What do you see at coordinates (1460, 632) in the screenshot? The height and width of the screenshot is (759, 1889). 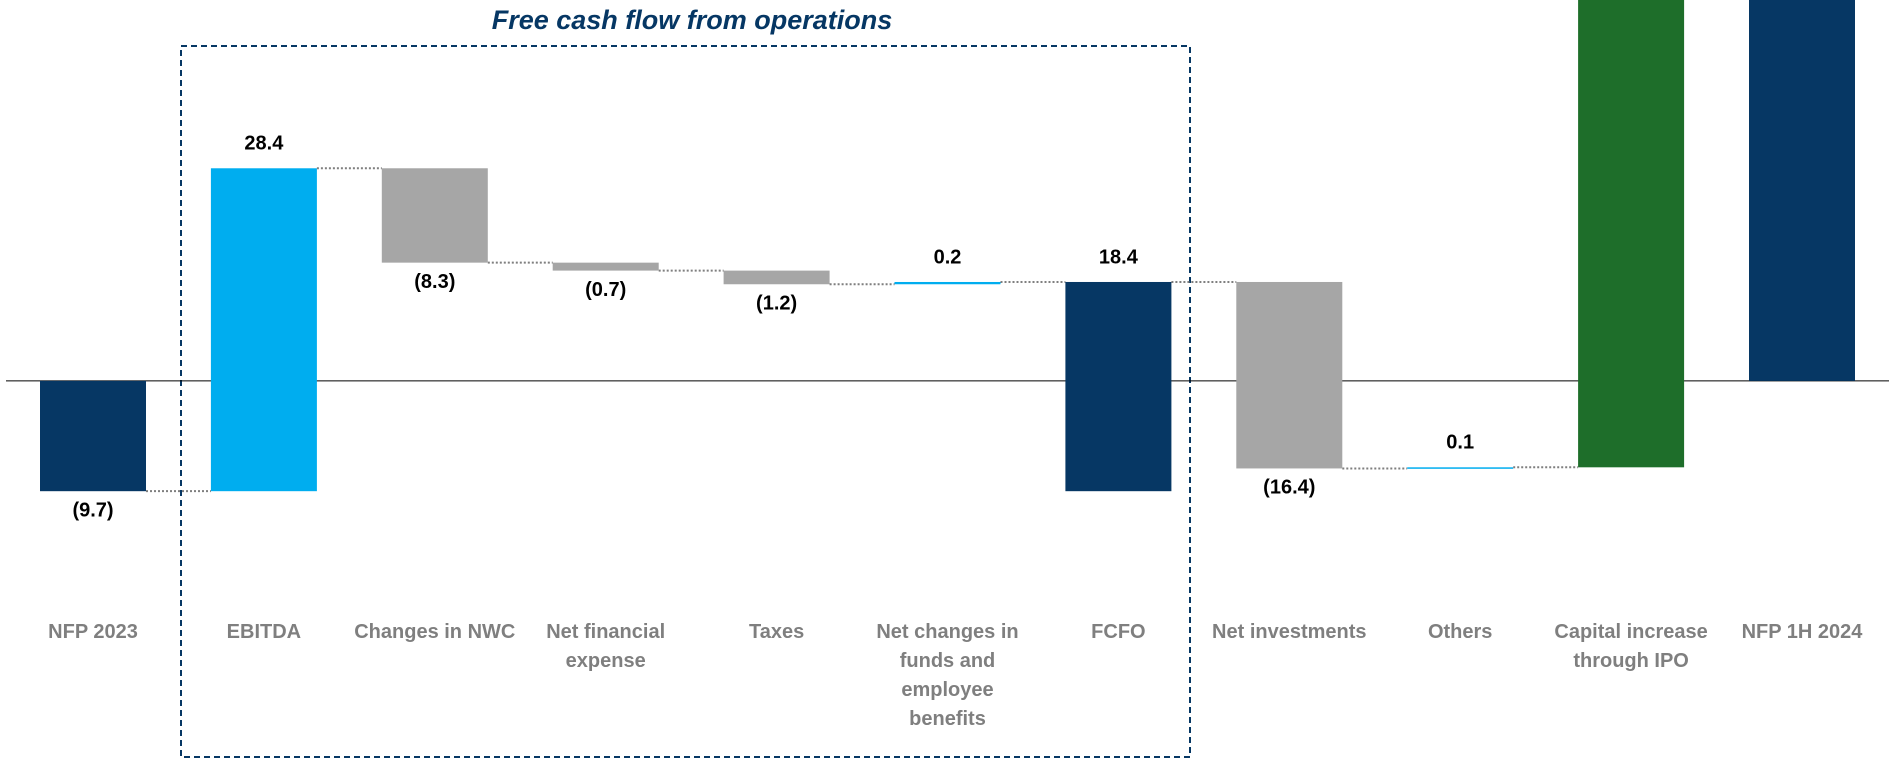 I see `category-label: Others` at bounding box center [1460, 632].